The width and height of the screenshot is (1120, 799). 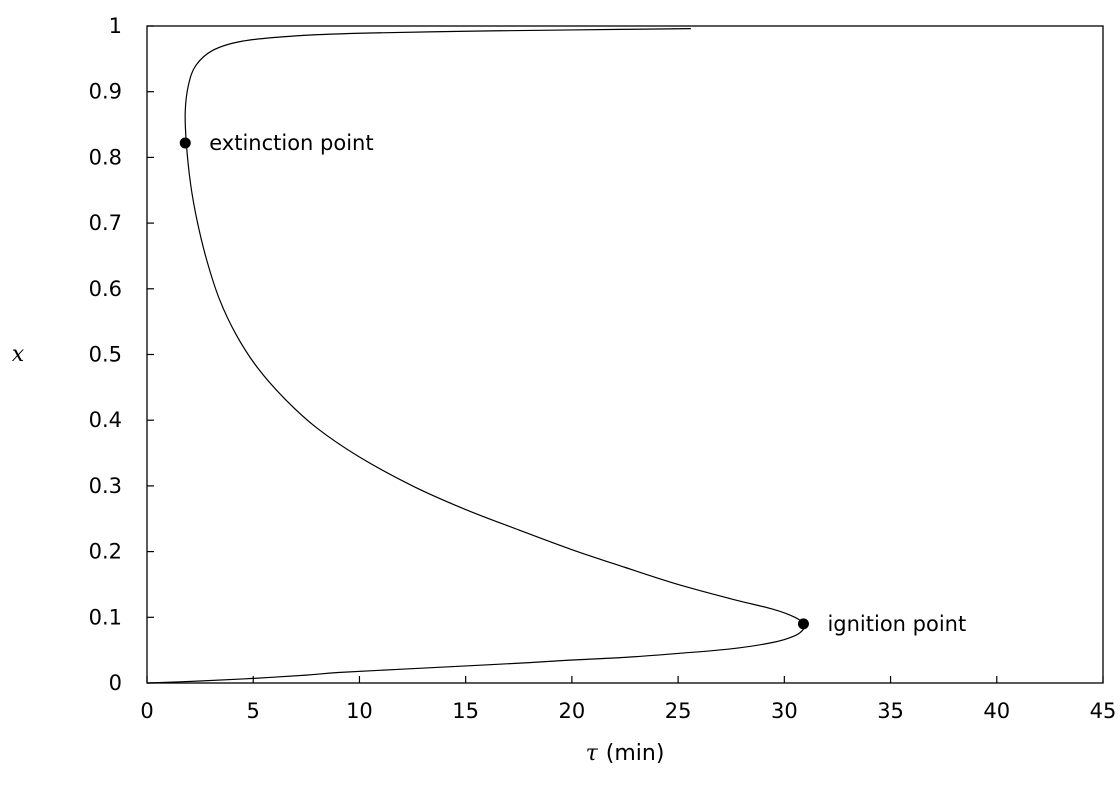 I want to click on x-tick-label: 15, so click(x=465, y=711).